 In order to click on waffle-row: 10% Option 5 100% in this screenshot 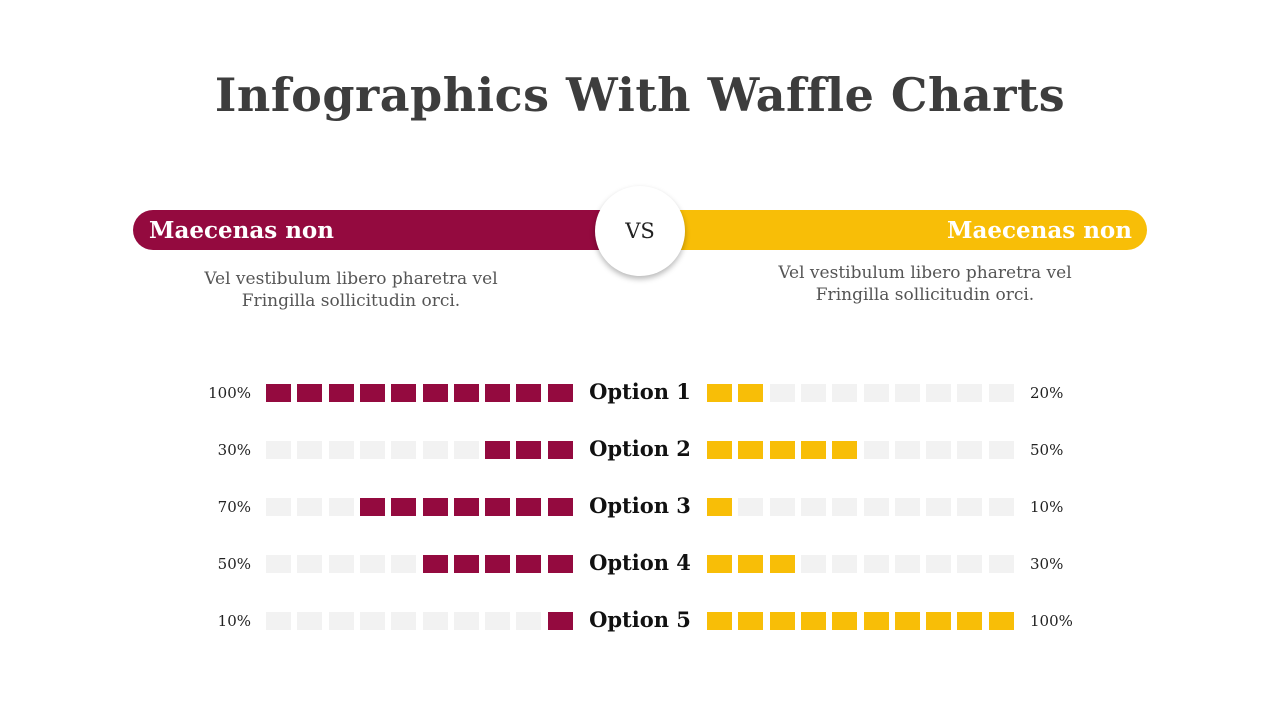, I will do `click(640, 619)`.